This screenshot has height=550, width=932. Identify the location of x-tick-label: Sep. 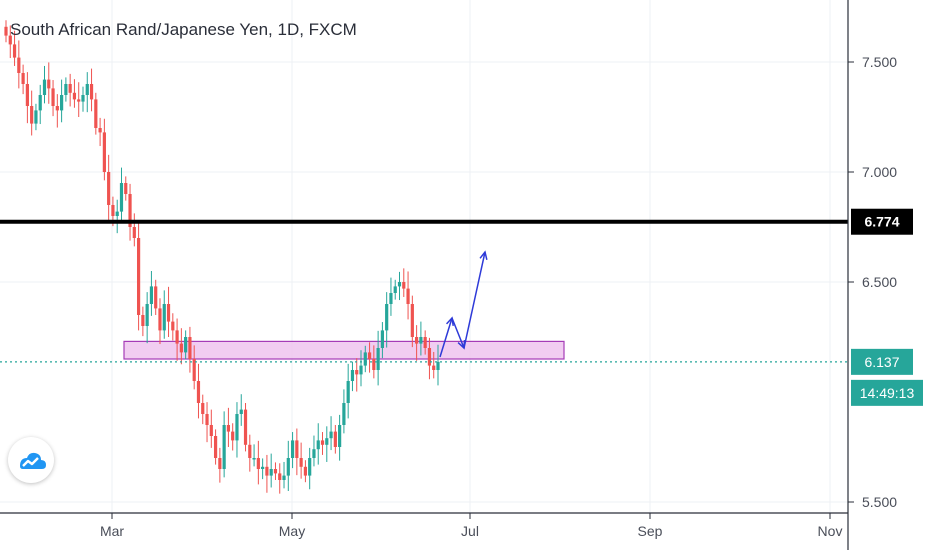
(650, 531).